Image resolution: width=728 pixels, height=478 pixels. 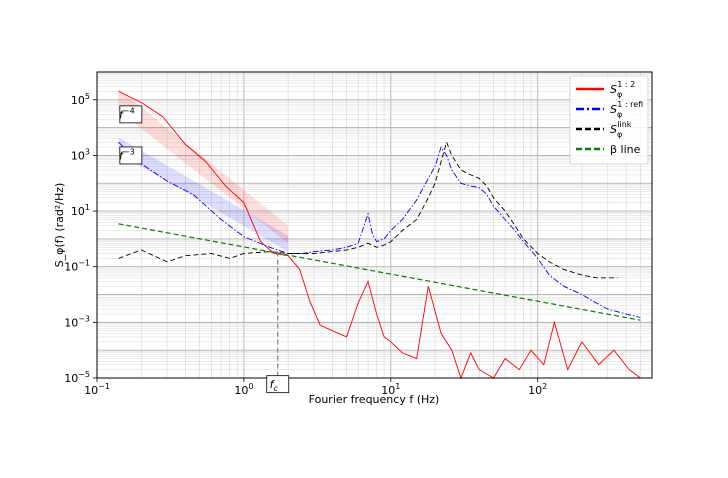 What do you see at coordinates (59, 225) in the screenshot?
I see `y-axis-label: S_φ(f) (rad²/Hz)` at bounding box center [59, 225].